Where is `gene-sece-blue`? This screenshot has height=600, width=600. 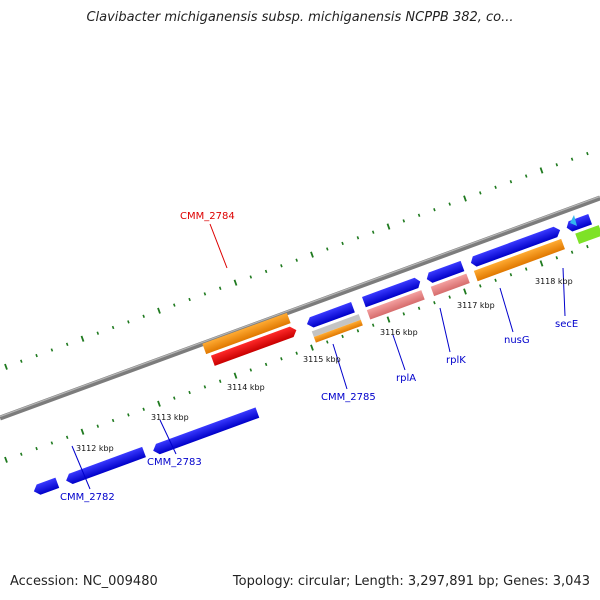 gene-sece-blue is located at coordinates (579, 223).